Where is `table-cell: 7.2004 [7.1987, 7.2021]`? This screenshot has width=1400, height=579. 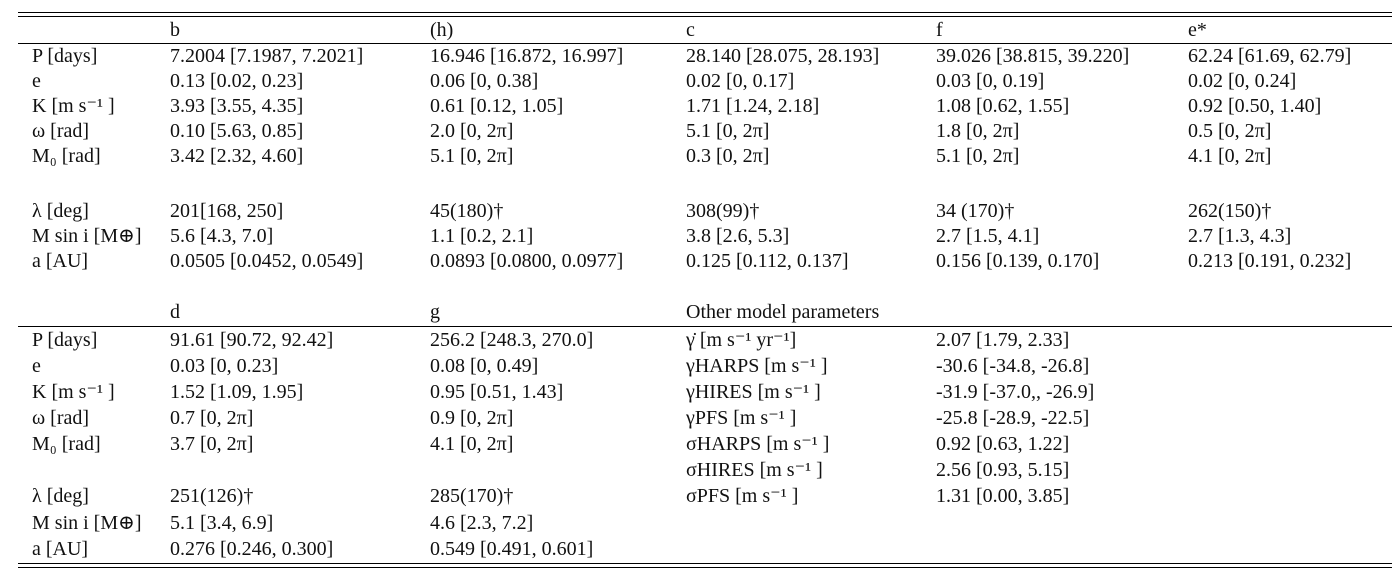 table-cell: 7.2004 [7.1987, 7.2021] is located at coordinates (267, 56).